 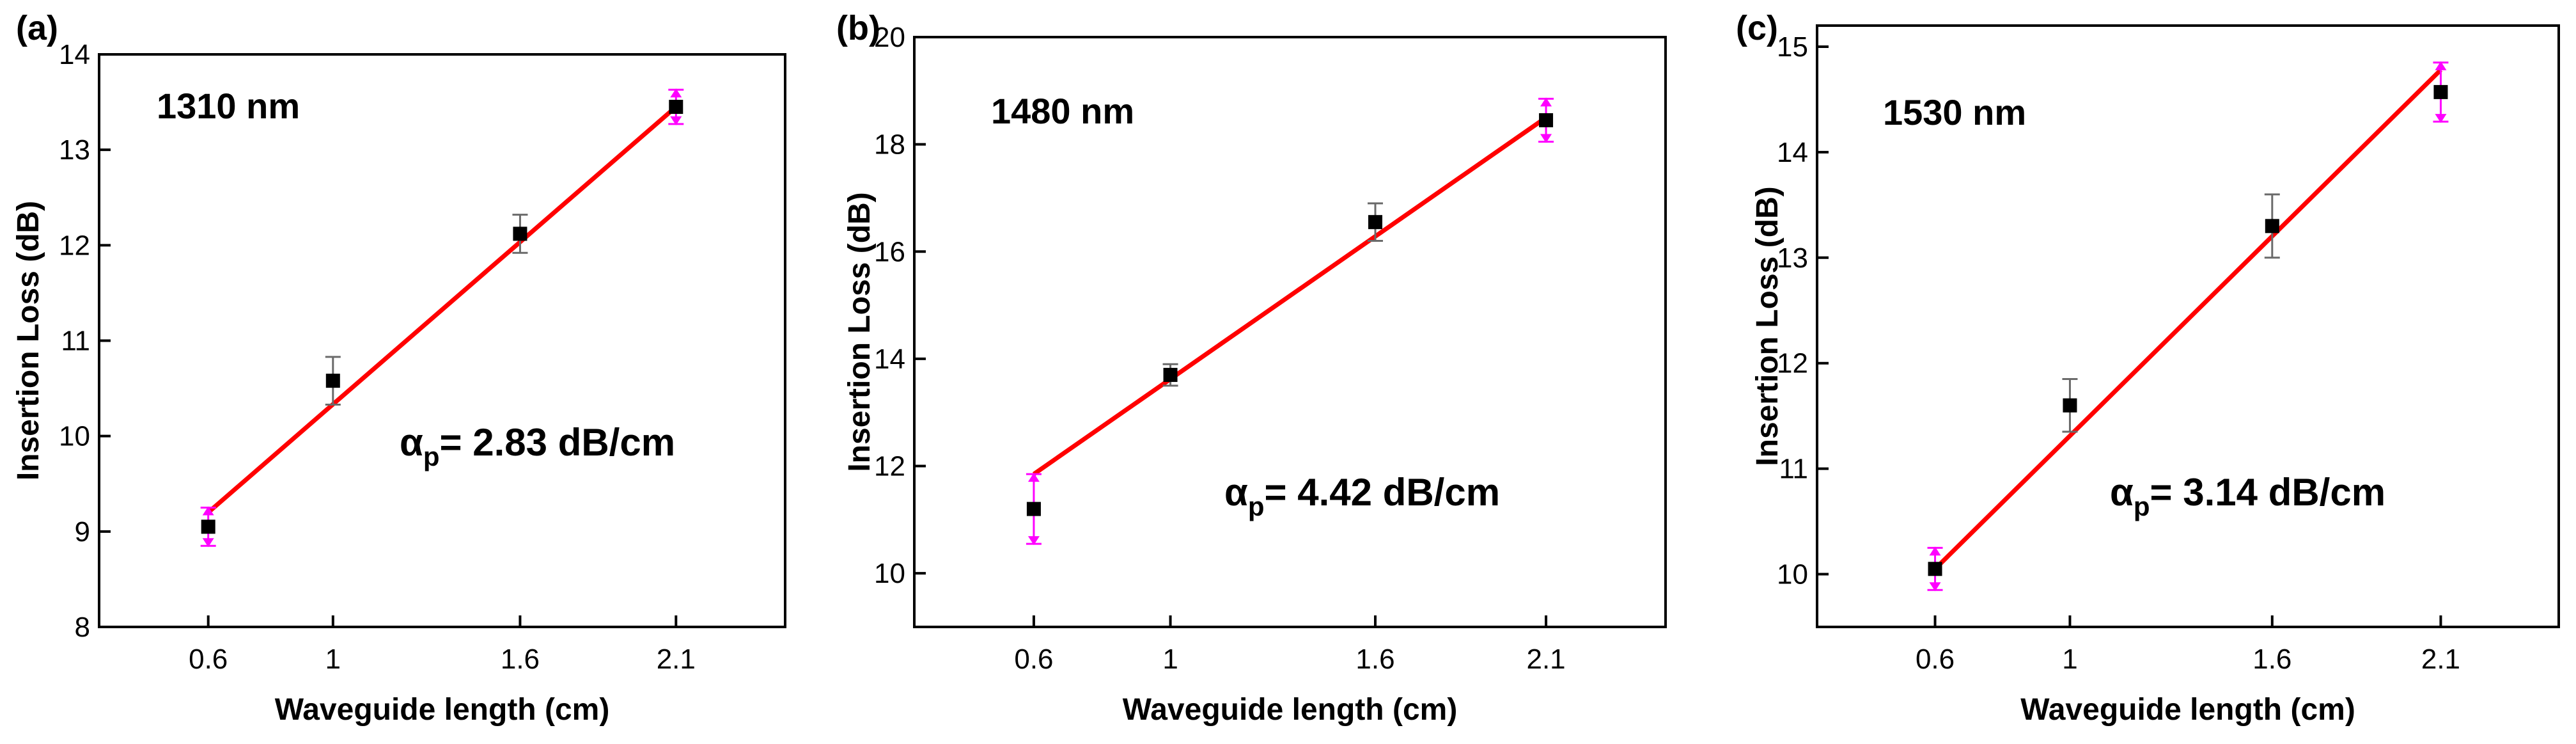 I want to click on y-tick-label: 8, so click(x=83, y=627).